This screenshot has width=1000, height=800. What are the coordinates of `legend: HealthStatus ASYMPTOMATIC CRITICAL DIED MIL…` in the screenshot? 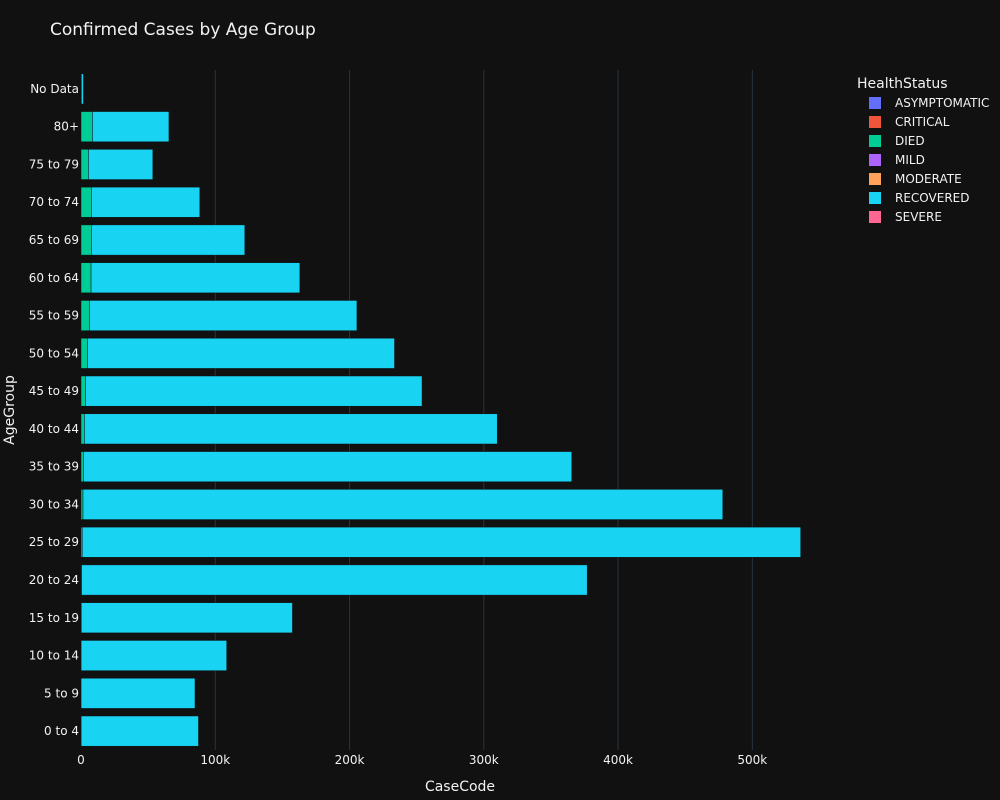 It's located at (923, 150).